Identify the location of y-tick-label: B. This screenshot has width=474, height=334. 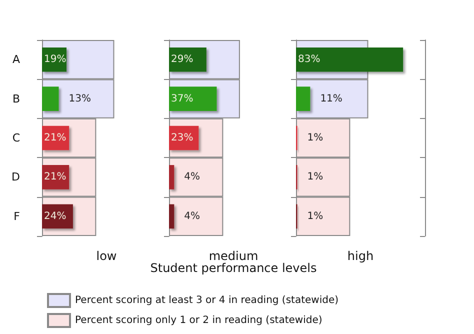
(16, 99).